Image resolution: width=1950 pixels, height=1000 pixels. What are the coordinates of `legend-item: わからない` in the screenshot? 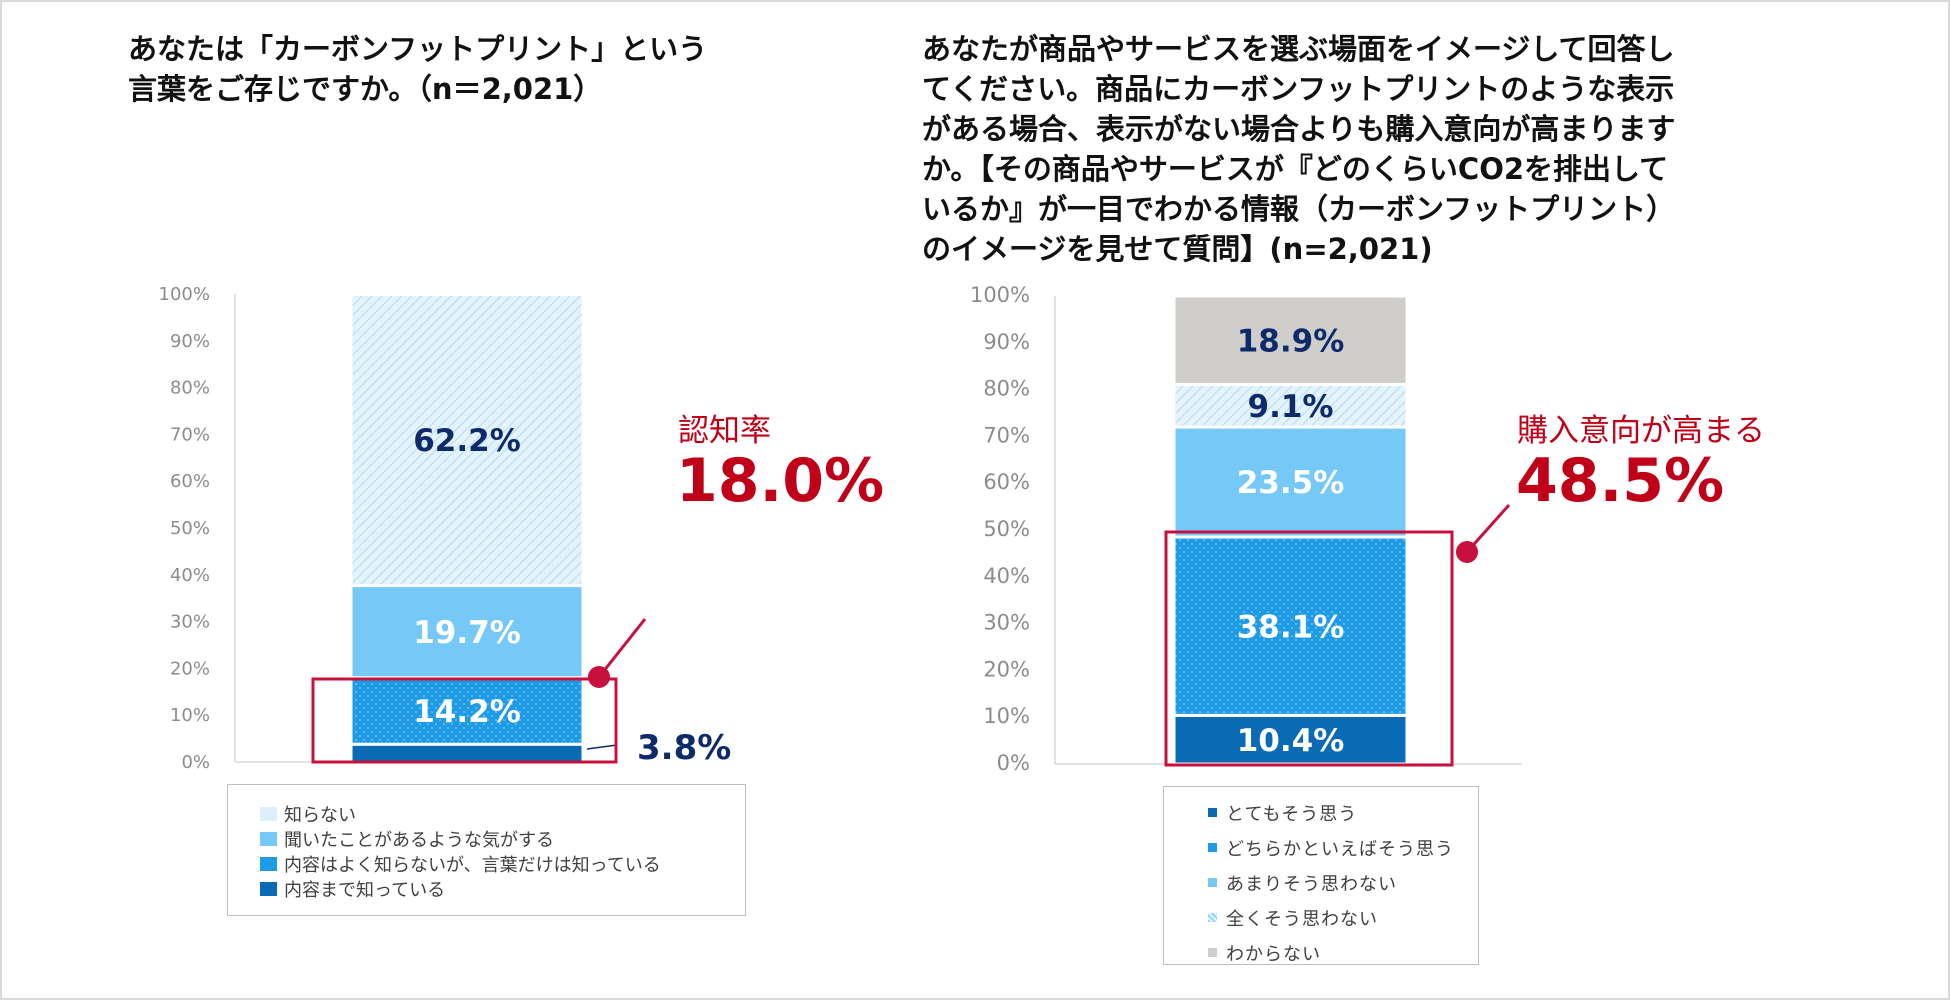 It's located at (1321, 952).